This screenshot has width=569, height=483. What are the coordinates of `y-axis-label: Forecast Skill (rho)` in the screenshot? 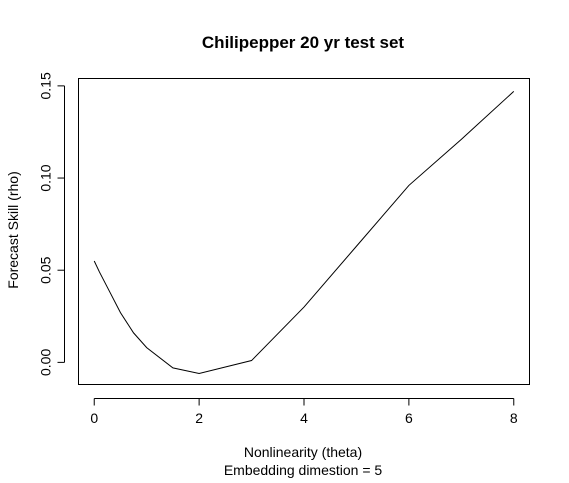 It's located at (13, 229).